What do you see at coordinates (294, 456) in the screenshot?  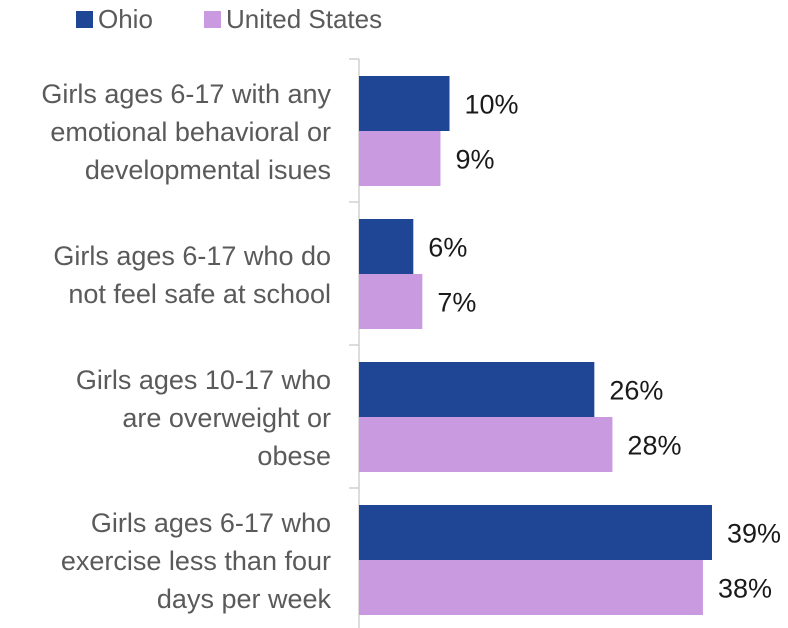 I see `category-label: obese` at bounding box center [294, 456].